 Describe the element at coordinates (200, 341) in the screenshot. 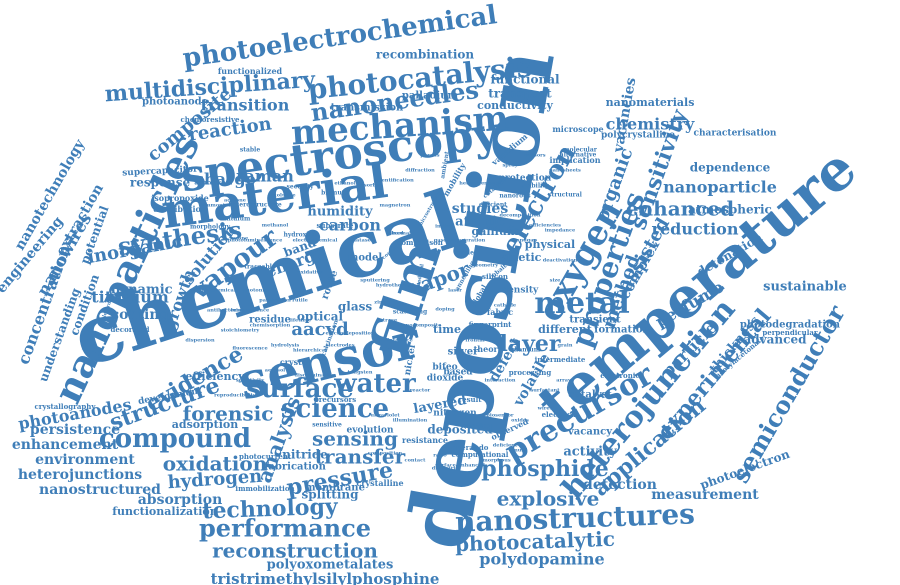

I see `cloud-word: dispersion` at that location.